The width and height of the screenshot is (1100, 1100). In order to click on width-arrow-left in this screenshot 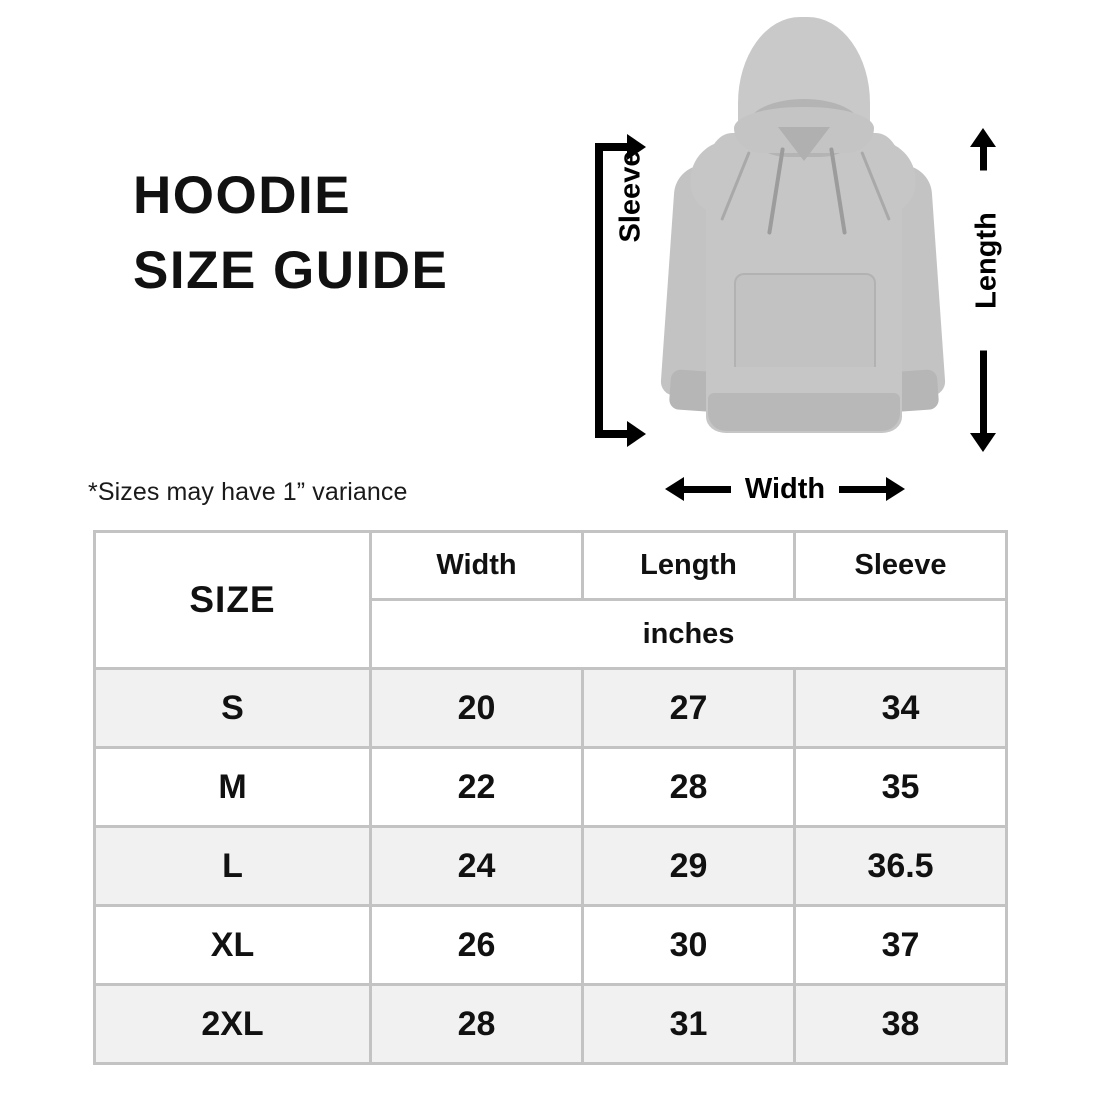, I will do `click(697, 488)`.